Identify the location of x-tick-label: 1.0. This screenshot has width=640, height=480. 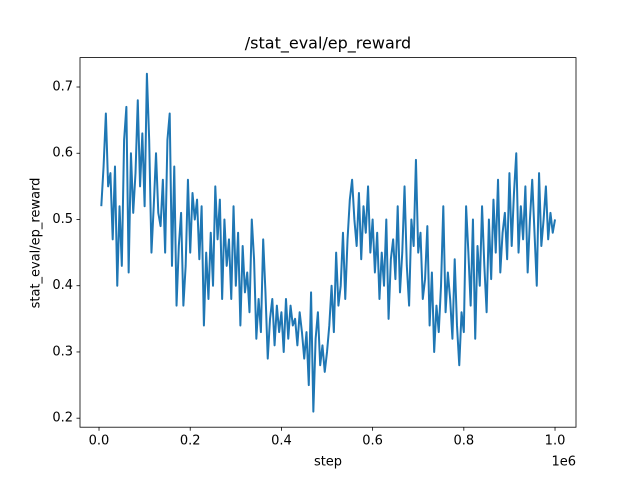
(555, 441).